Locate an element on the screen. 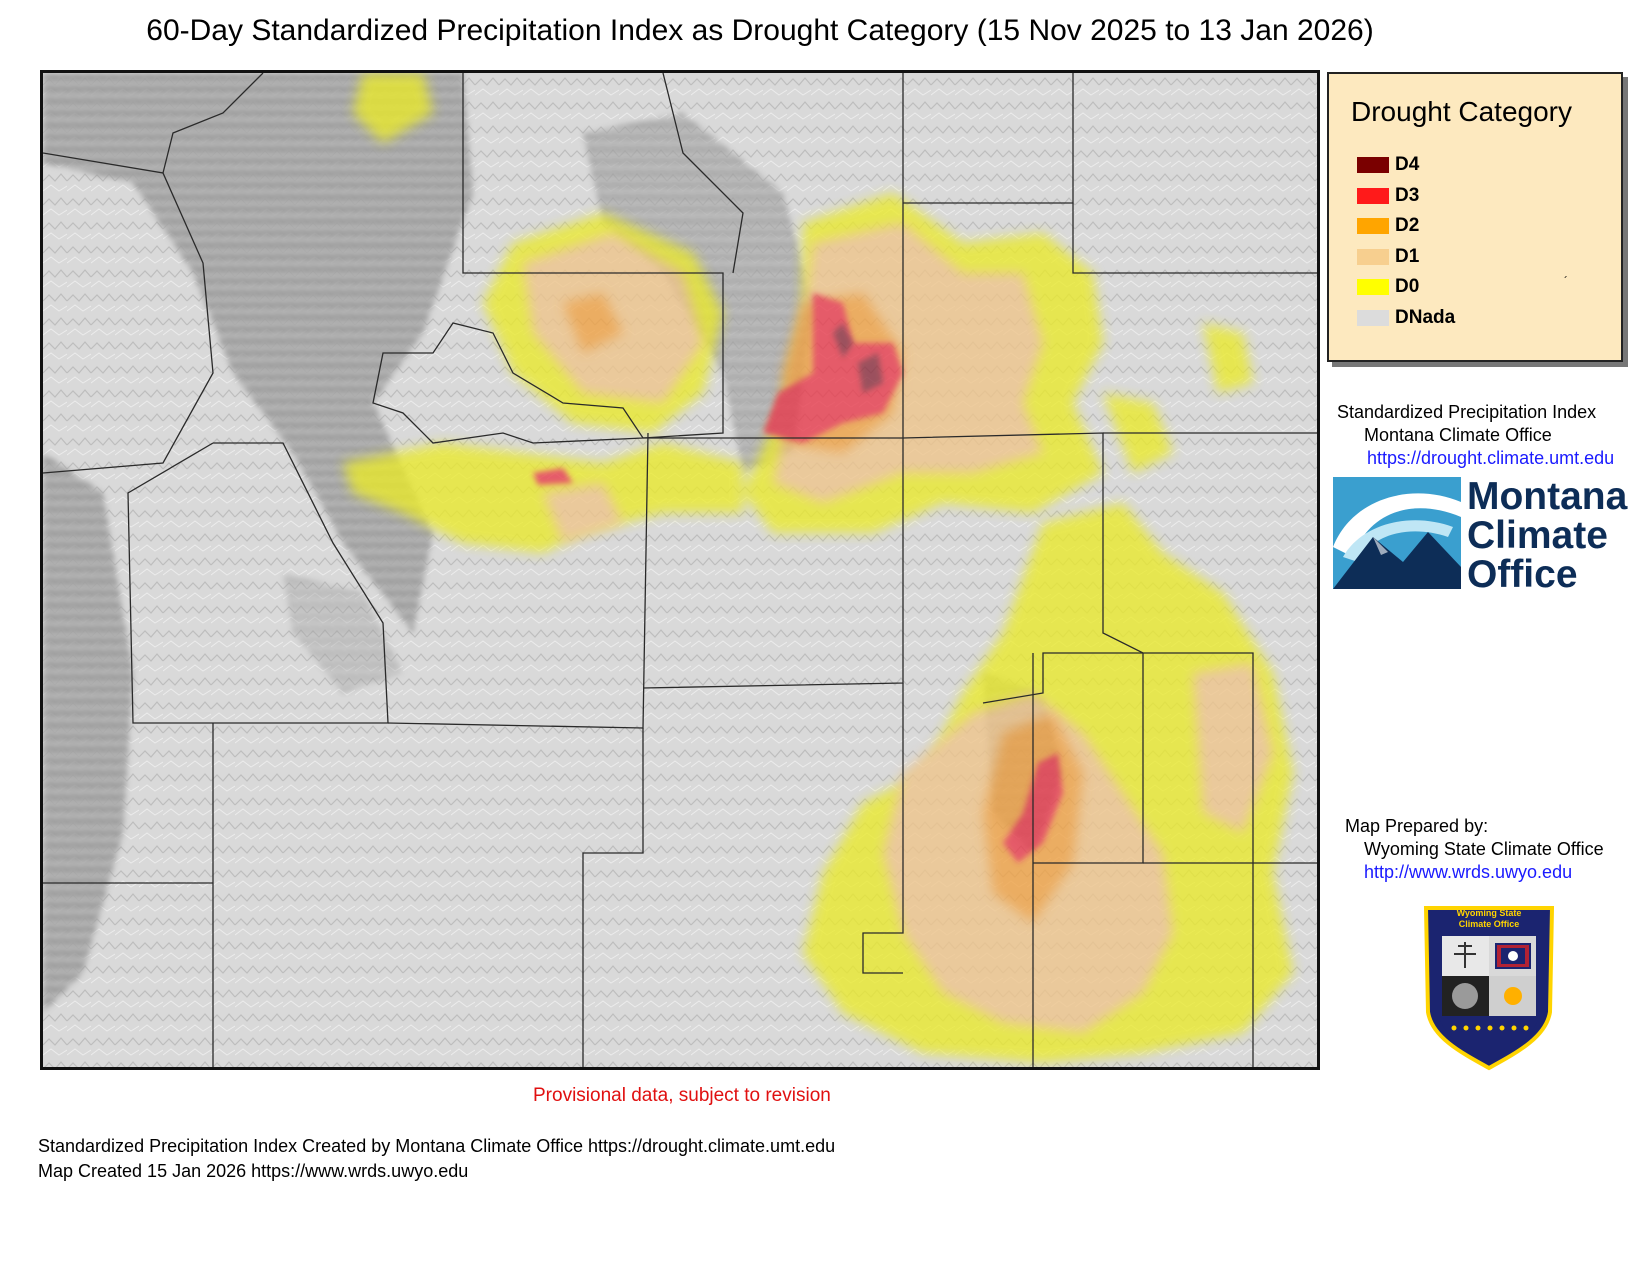 This screenshot has width=1650, height=1275. mco-logo-line3: Office is located at coordinates (1522, 574).